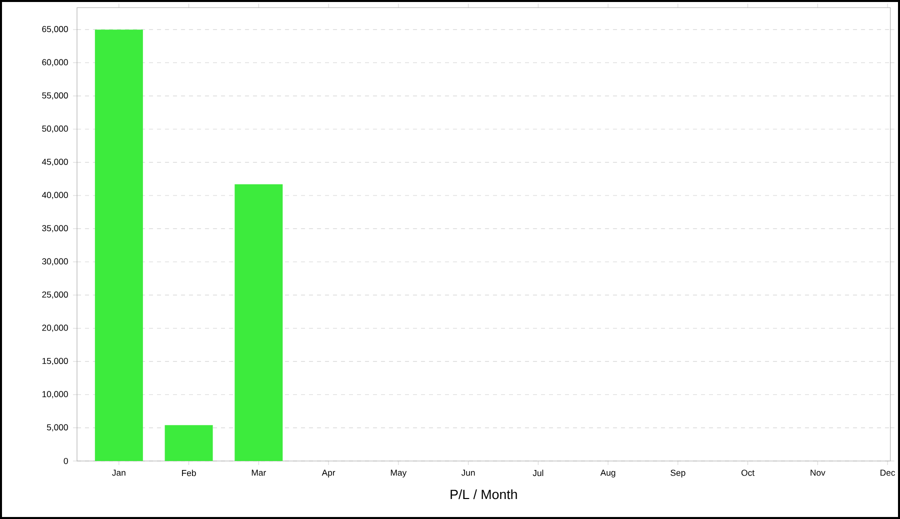  I want to click on y-tick-label: 20,000, so click(55, 328).